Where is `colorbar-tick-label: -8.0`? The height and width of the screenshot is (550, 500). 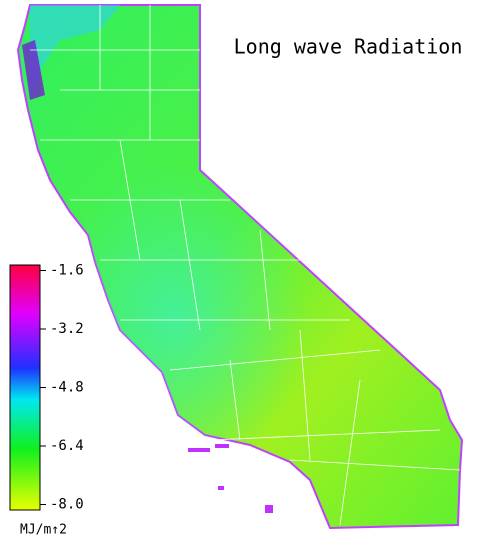
colorbar-tick-label: -8.0 is located at coordinates (67, 505).